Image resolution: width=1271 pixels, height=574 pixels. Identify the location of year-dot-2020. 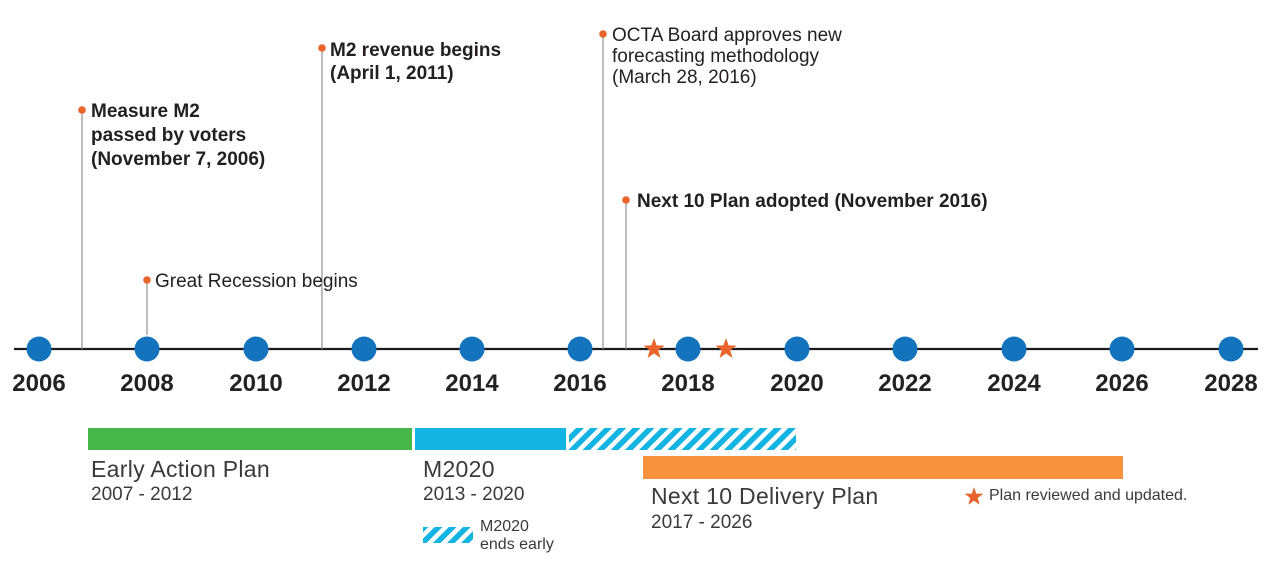
(797, 349).